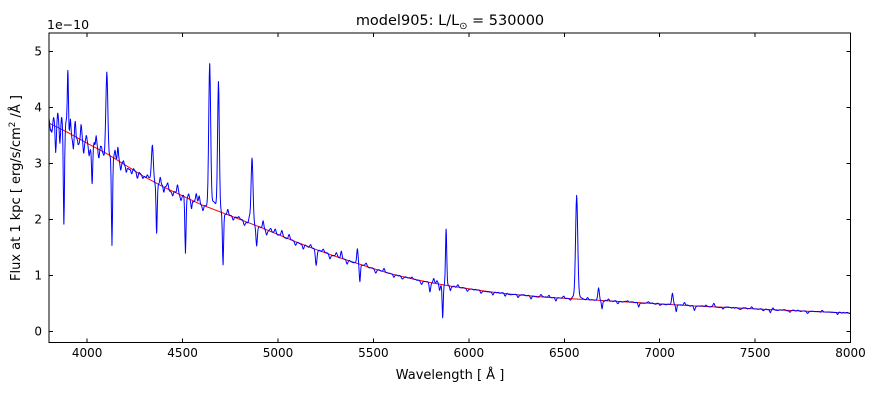  Describe the element at coordinates (407, 21) in the screenshot. I see `title-text: model905: L/L` at that location.